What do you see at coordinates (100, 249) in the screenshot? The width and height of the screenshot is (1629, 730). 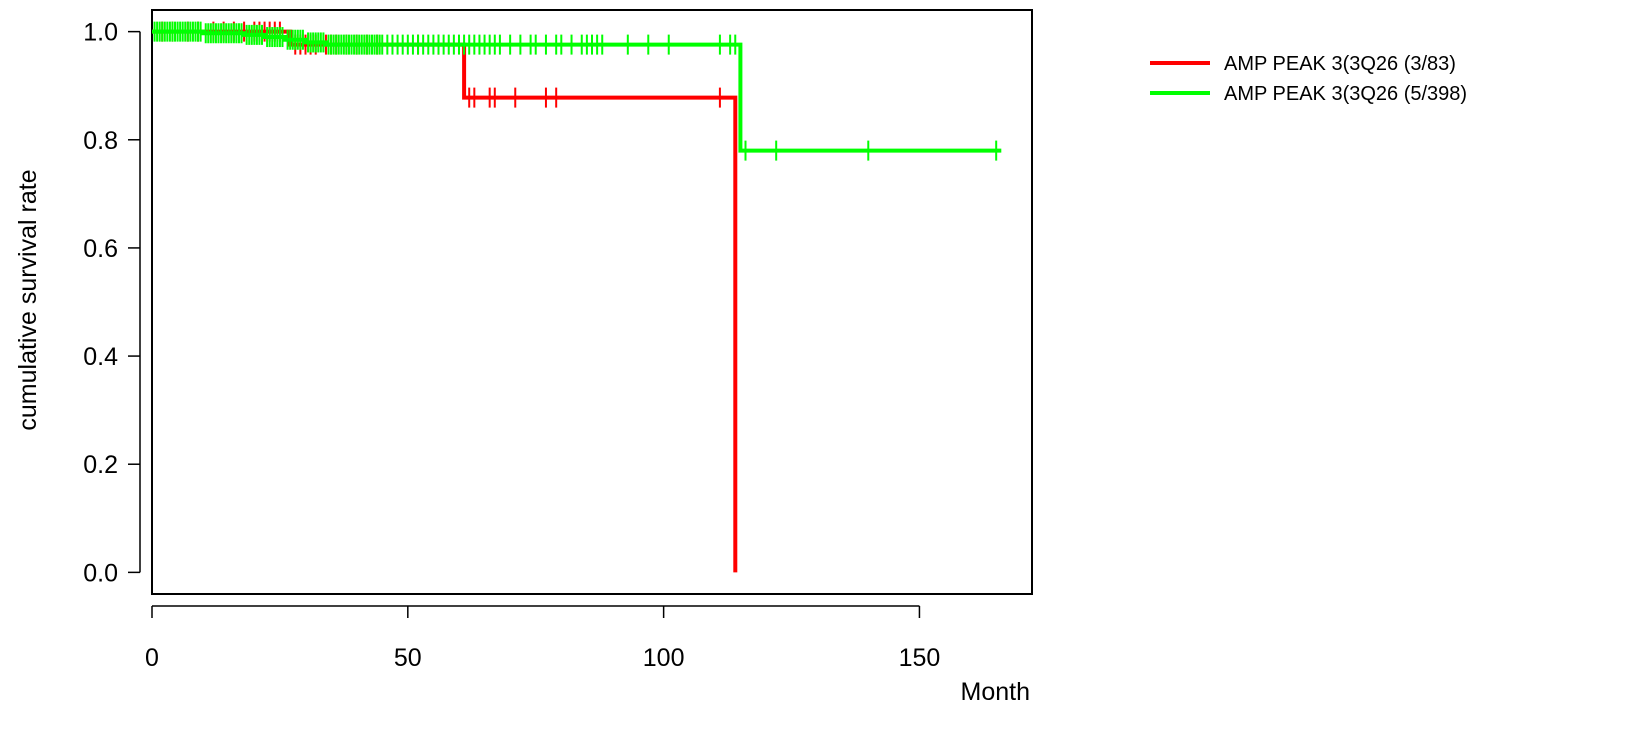 I see `y-tick-label: 0.6` at bounding box center [100, 249].